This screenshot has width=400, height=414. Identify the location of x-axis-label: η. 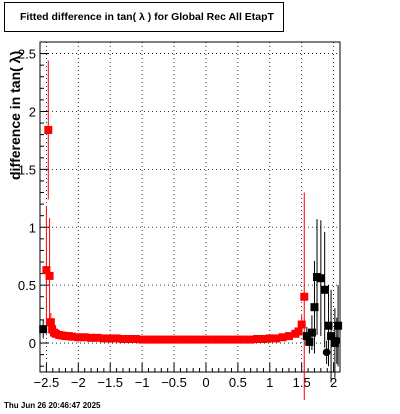
(336, 399).